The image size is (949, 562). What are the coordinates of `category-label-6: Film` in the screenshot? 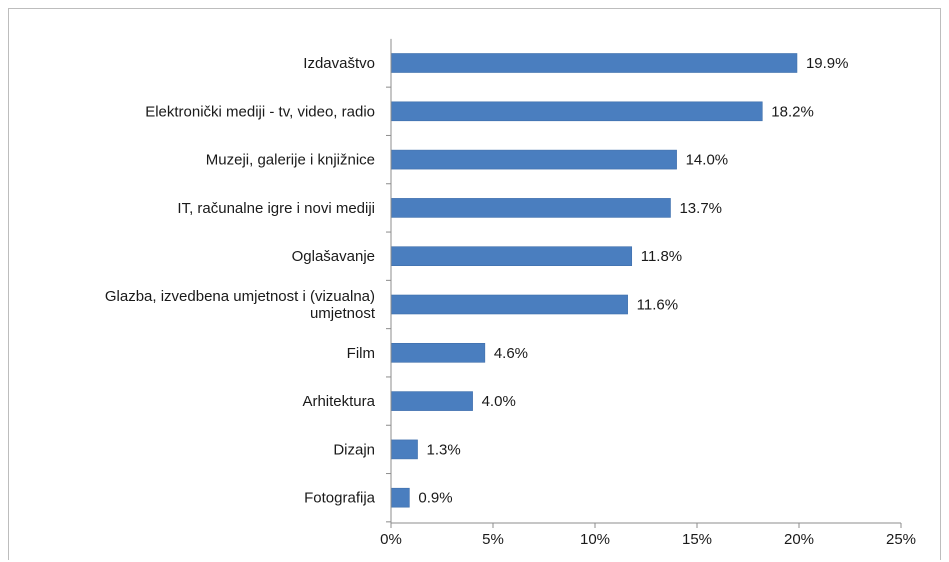 It's located at (361, 353).